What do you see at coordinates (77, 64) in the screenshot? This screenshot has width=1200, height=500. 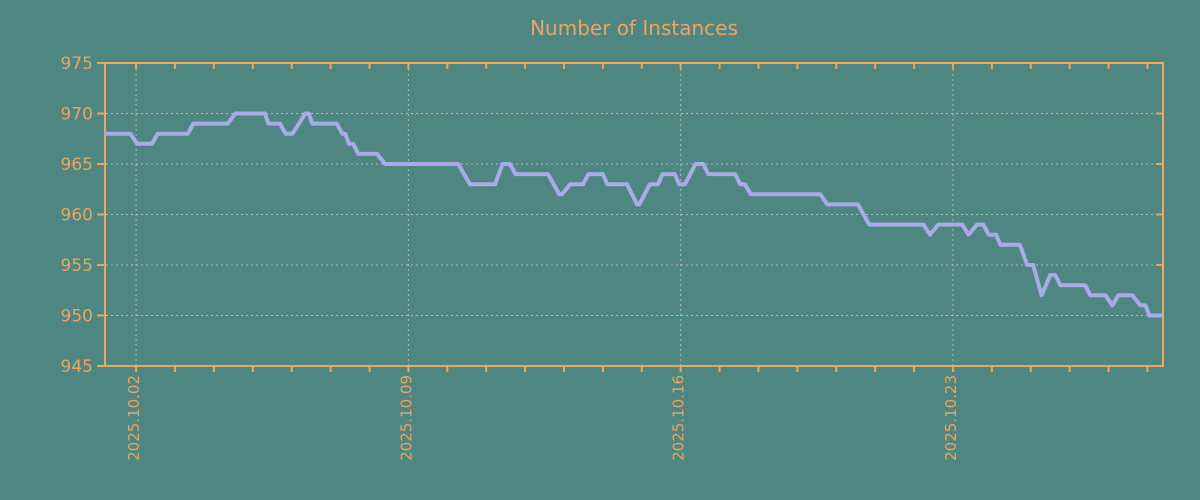 I see `y-tick-label: 975` at bounding box center [77, 64].